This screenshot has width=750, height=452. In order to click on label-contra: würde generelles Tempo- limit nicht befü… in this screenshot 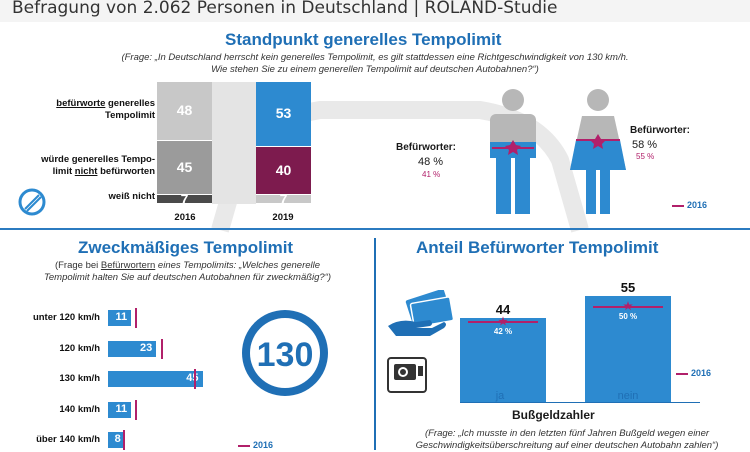, I will do `click(82, 166)`.